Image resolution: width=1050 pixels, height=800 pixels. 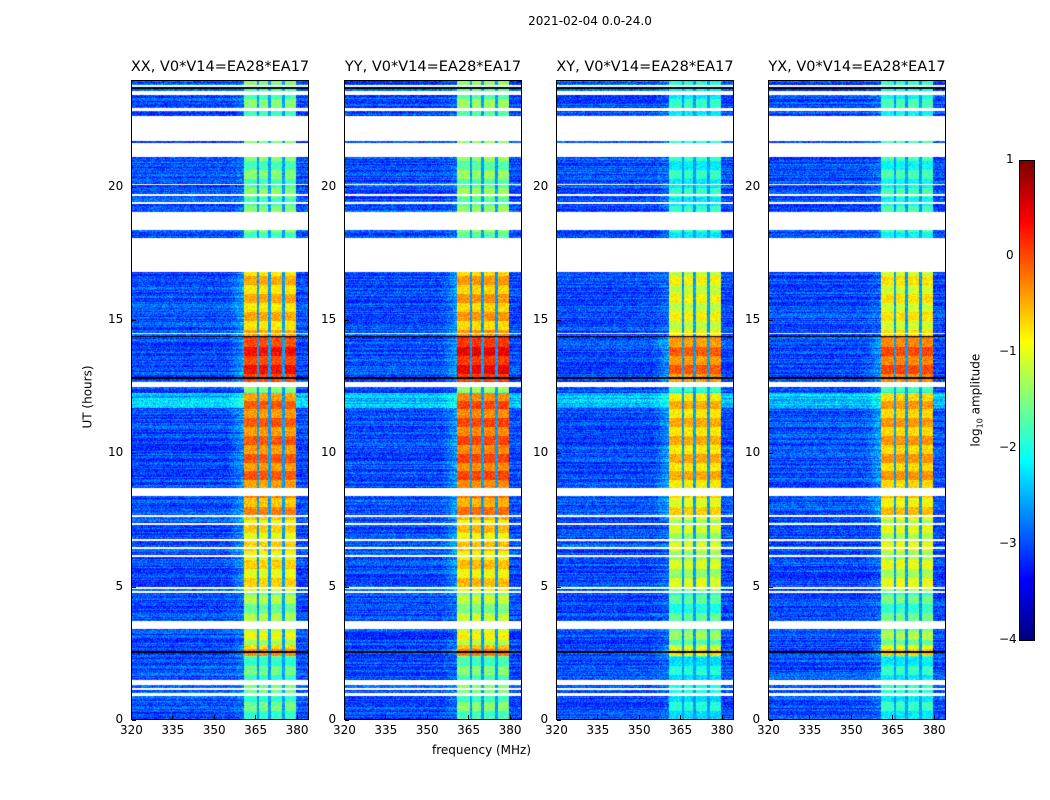 I want to click on y-axis-label: UT (hours), so click(x=87, y=397).